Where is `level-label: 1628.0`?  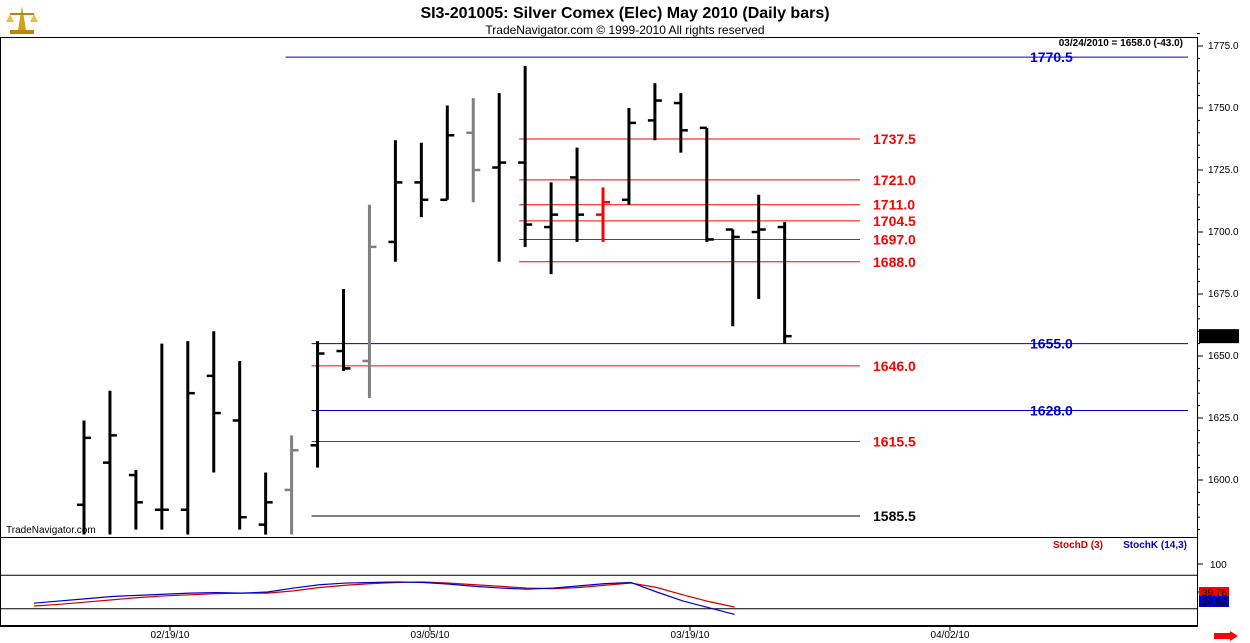 level-label: 1628.0 is located at coordinates (1051, 411).